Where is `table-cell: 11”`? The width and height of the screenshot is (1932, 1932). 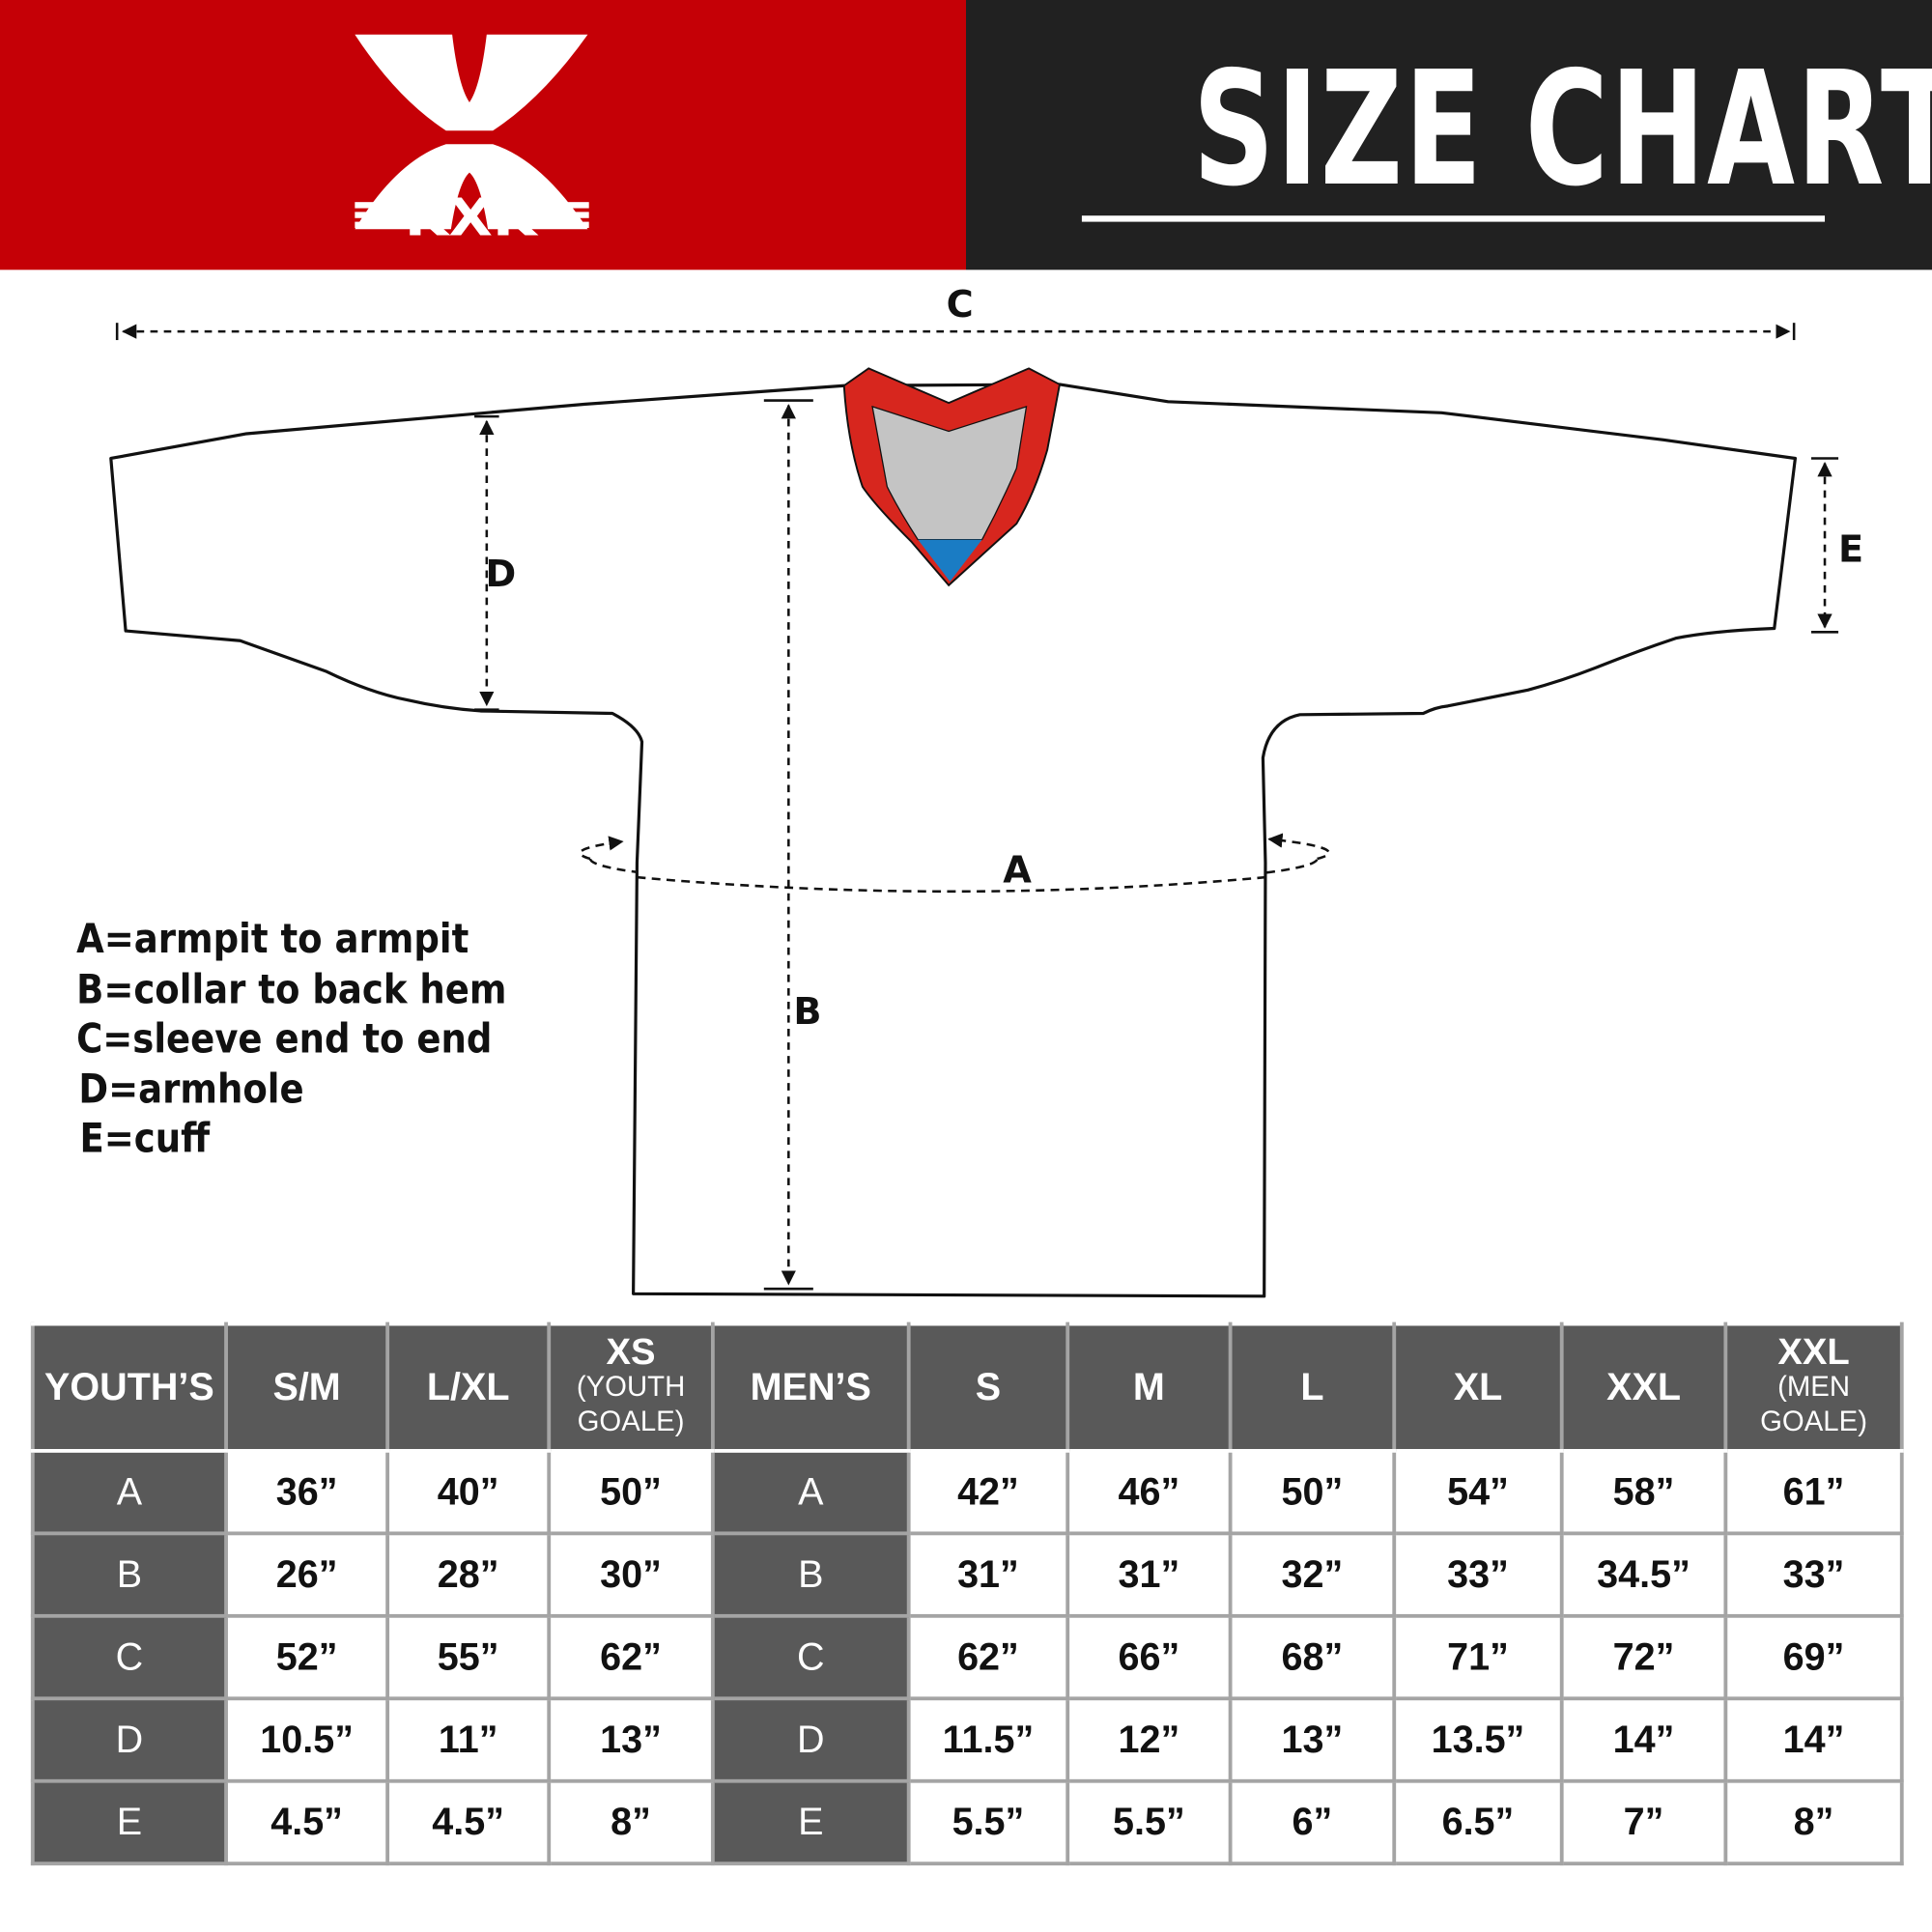
table-cell: 11” is located at coordinates (468, 1739).